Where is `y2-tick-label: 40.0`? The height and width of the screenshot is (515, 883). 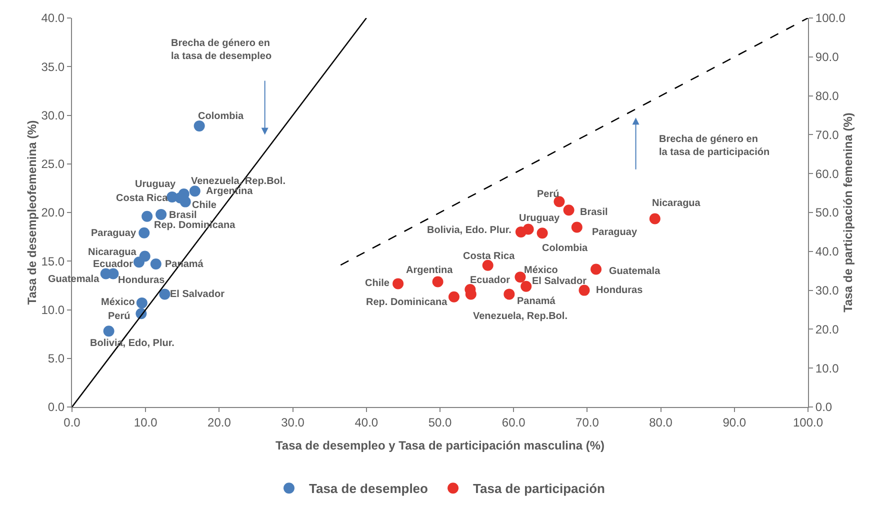 y2-tick-label: 40.0 is located at coordinates (827, 251).